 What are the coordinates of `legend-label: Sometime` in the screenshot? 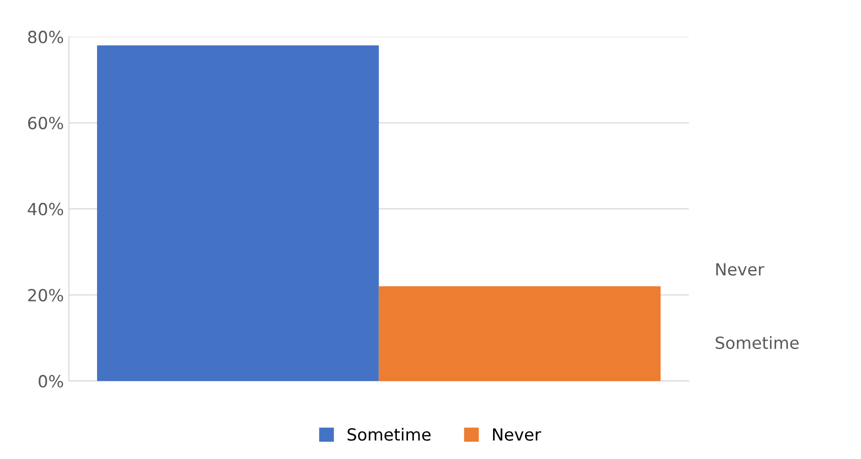 It's located at (389, 434).